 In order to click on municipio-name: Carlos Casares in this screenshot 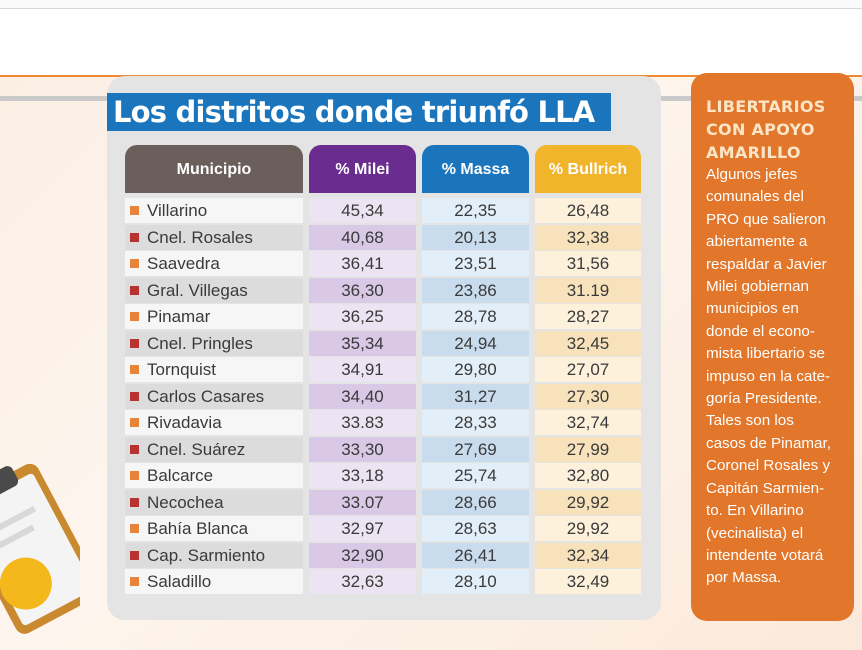, I will do `click(206, 396)`.